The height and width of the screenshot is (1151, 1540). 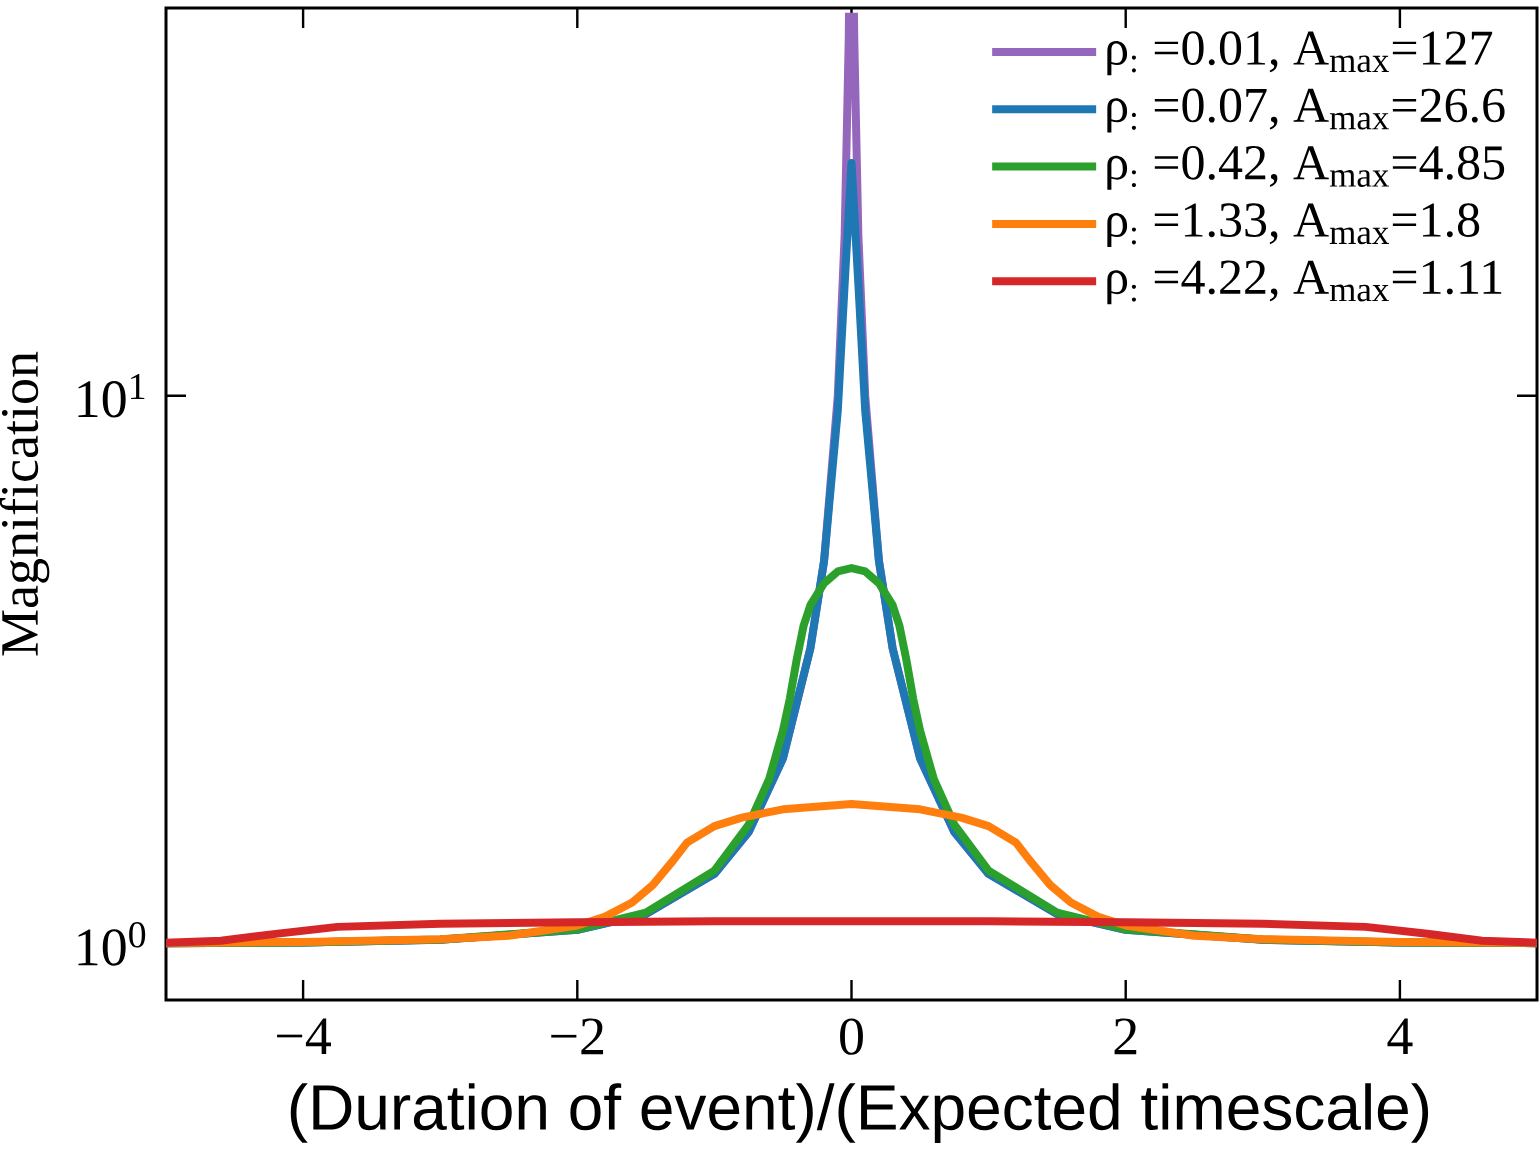 I want to click on legend-label: ρ$_{:}$ =1.33, A$_{max}$=1.8, so click(x=1293, y=225).